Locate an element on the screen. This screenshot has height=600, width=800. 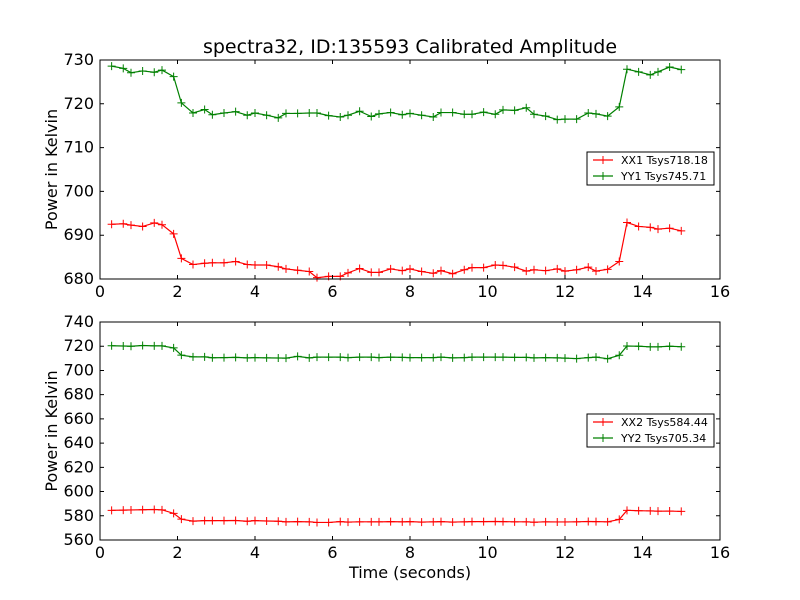
y-tick-label: 600 is located at coordinates (78, 491).